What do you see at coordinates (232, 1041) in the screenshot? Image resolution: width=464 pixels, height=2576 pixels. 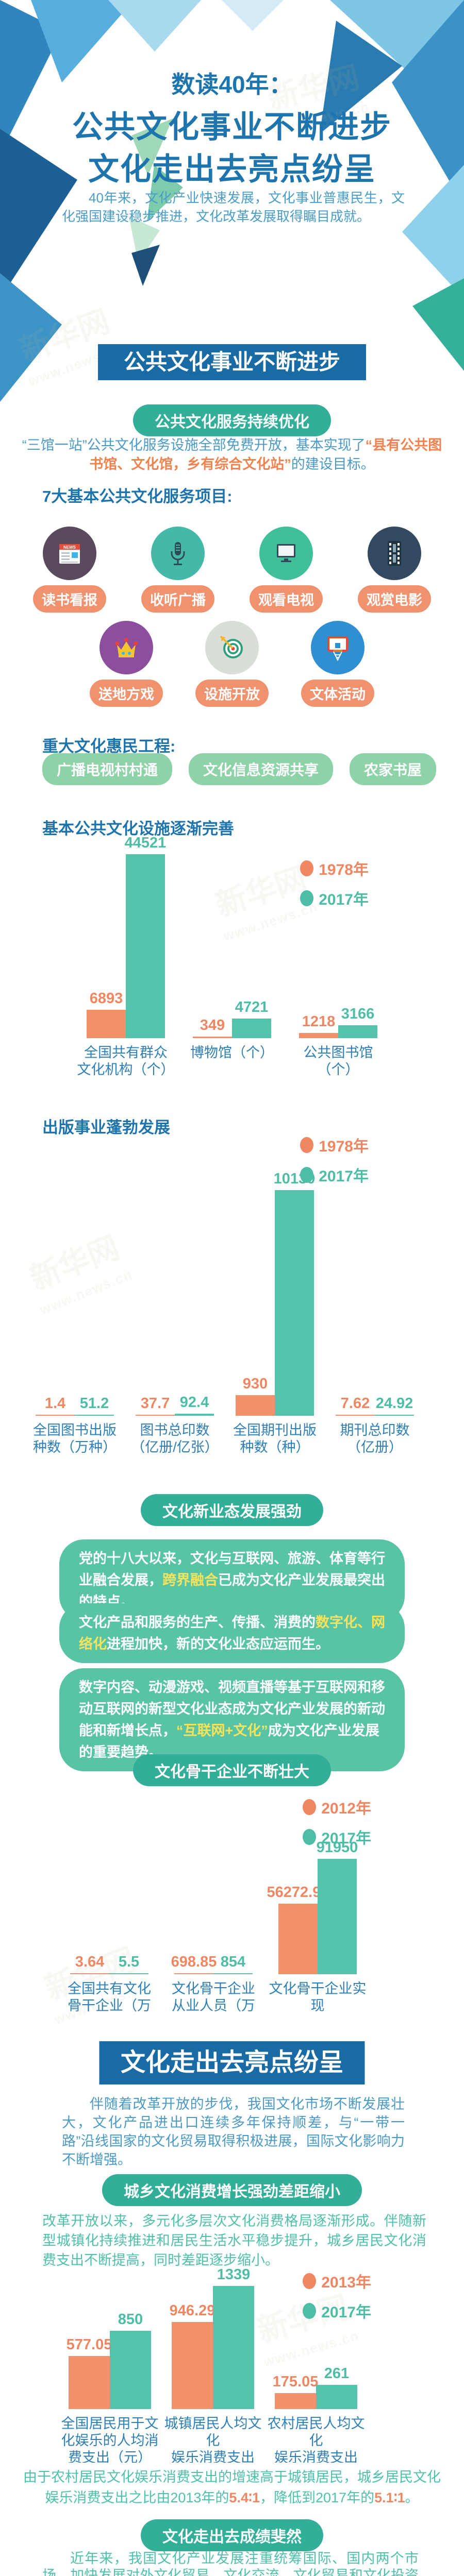 I see `chart-group: 349 4721 博物馆（个）` at bounding box center [232, 1041].